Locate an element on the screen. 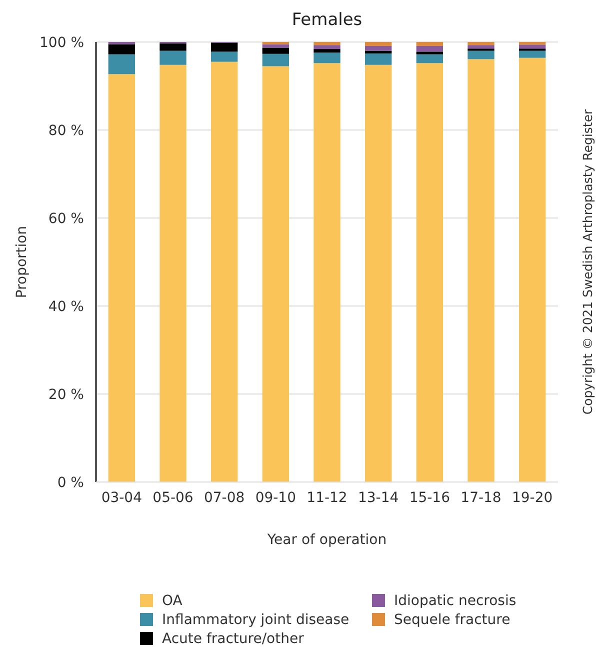  legend-label: Sequele fracture is located at coordinates (452, 620).